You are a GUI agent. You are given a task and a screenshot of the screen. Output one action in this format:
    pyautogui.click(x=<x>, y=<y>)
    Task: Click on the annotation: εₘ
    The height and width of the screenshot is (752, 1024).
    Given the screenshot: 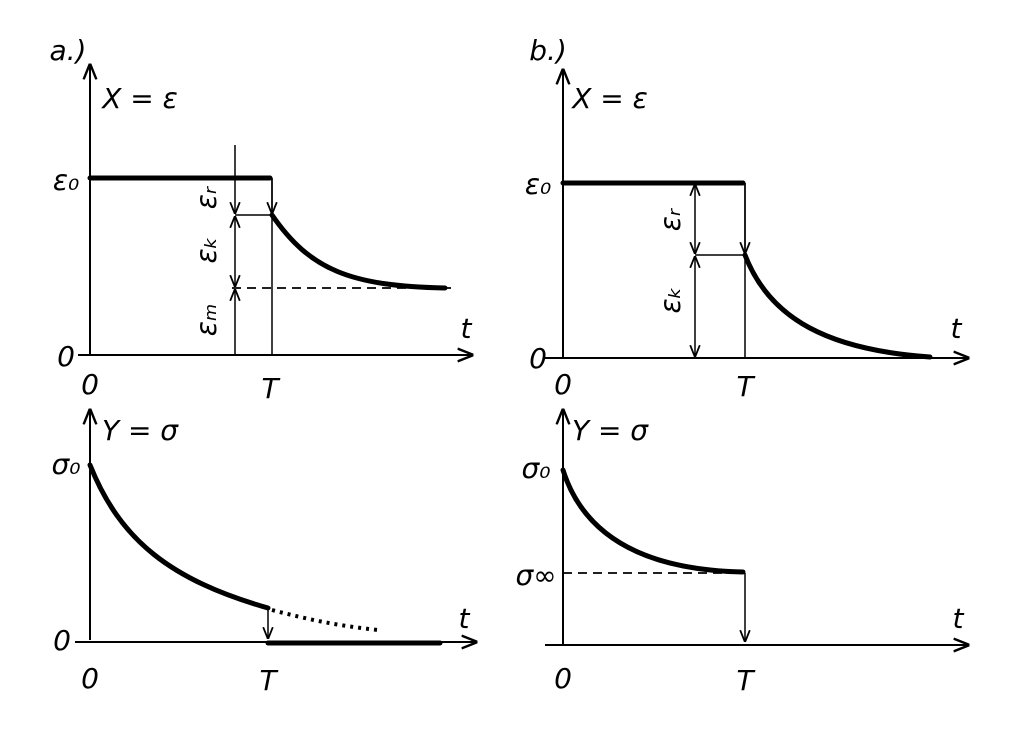 What is the action you would take?
    pyautogui.click(x=206, y=320)
    